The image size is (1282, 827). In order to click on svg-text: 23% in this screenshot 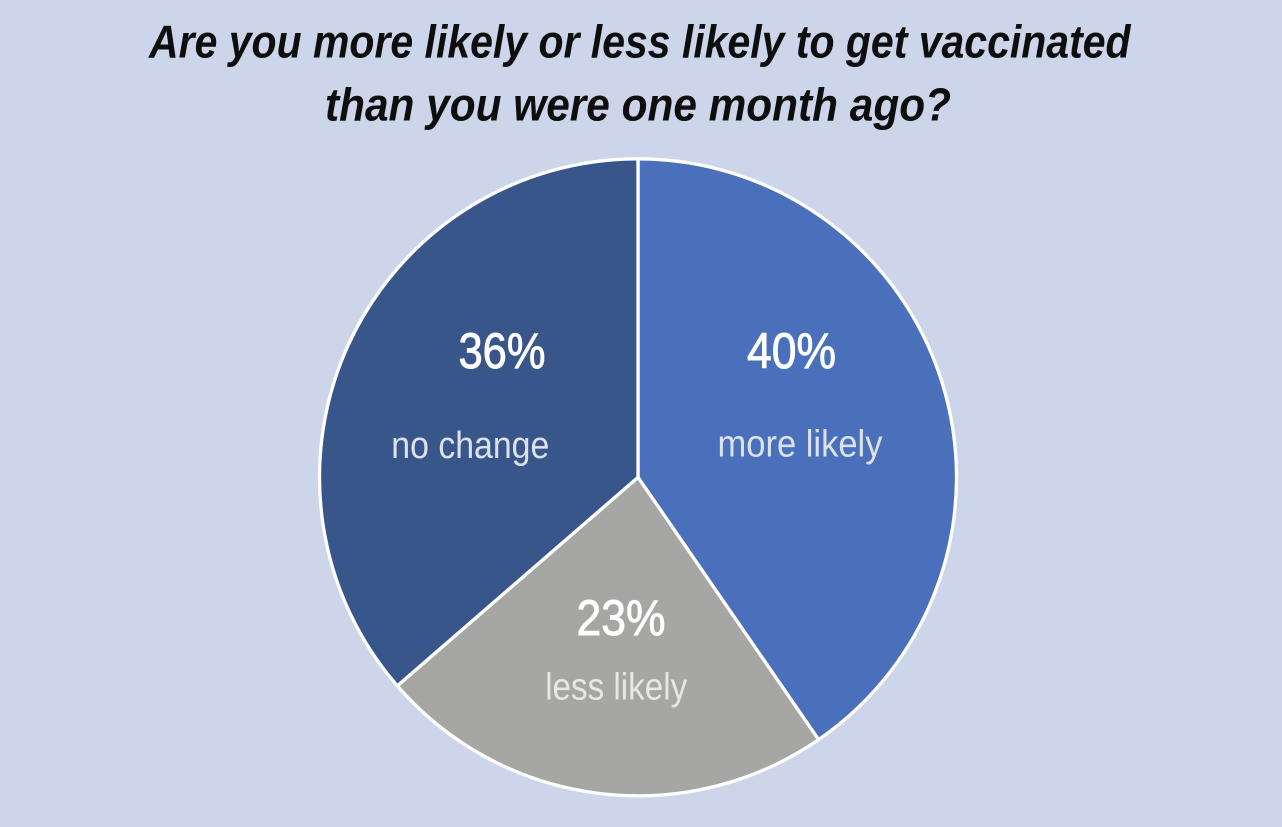, I will do `click(621, 618)`.